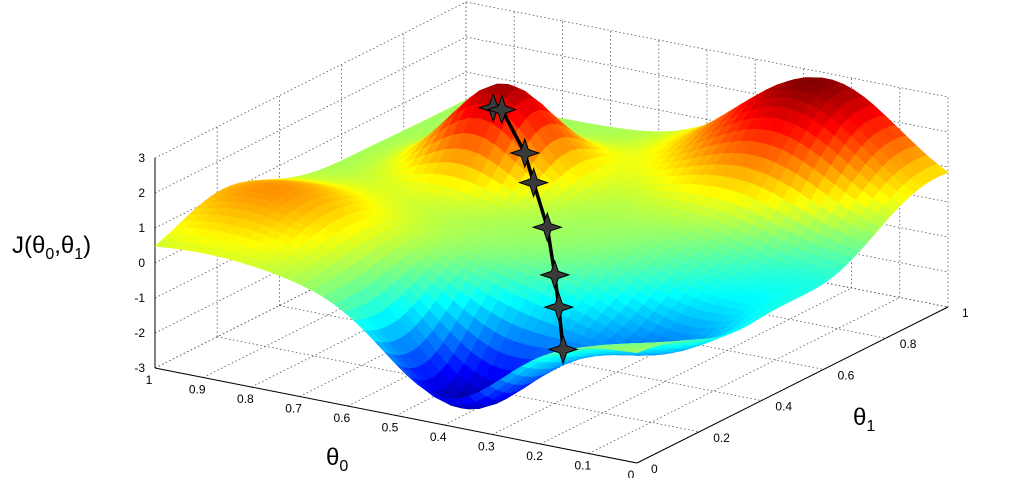 The image size is (1011, 478). Describe the element at coordinates (51, 247) in the screenshot. I see `z-axis-label: J(θ0,θ1)` at that location.